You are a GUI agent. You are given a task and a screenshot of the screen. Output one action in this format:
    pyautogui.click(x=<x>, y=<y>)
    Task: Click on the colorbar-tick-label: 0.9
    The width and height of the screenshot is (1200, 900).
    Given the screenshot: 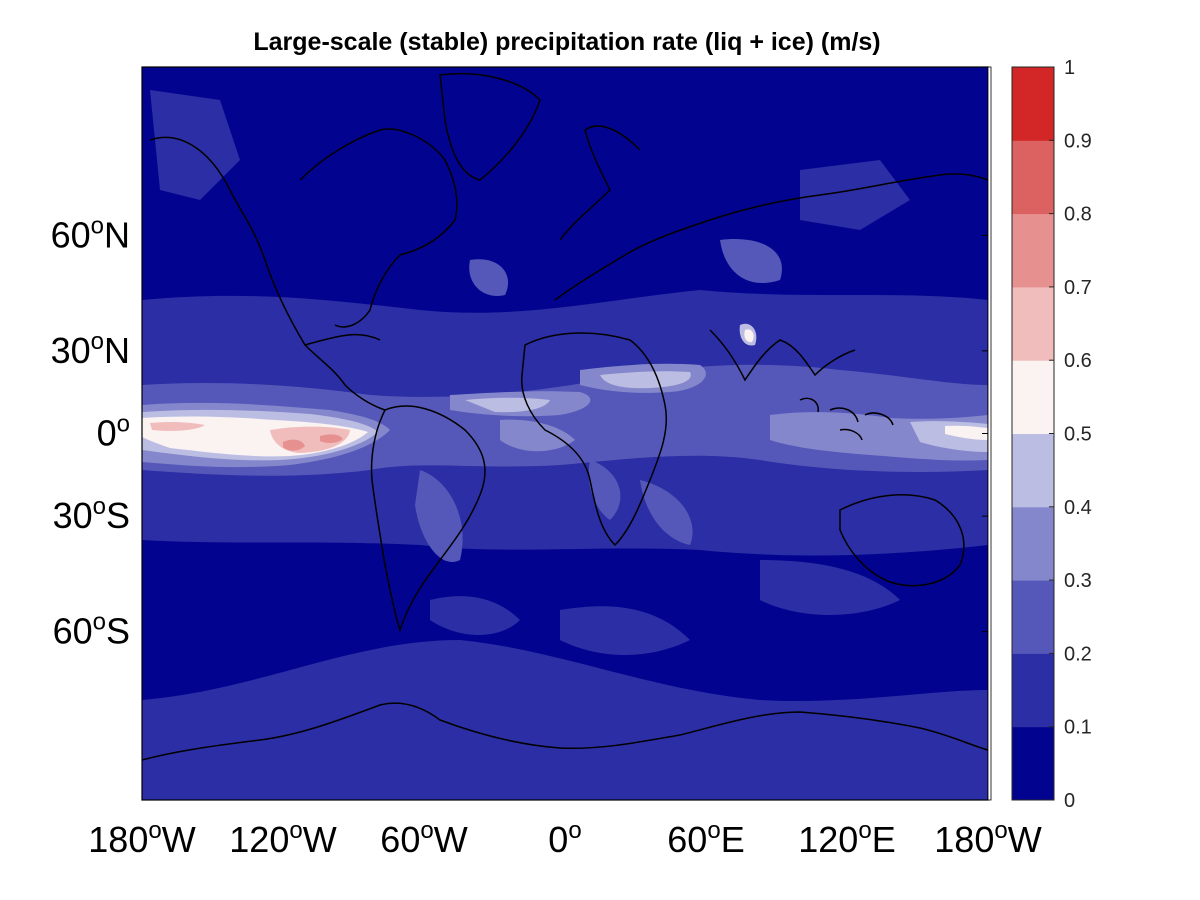 What is the action you would take?
    pyautogui.click(x=1078, y=141)
    